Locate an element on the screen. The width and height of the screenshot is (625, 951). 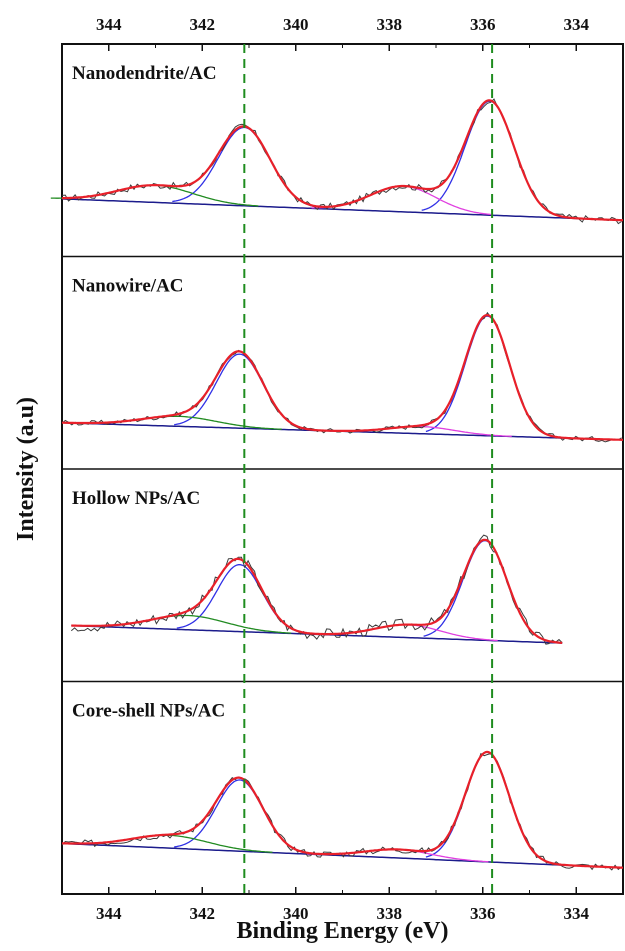
top-tick-label: 338 is located at coordinates (390, 24).